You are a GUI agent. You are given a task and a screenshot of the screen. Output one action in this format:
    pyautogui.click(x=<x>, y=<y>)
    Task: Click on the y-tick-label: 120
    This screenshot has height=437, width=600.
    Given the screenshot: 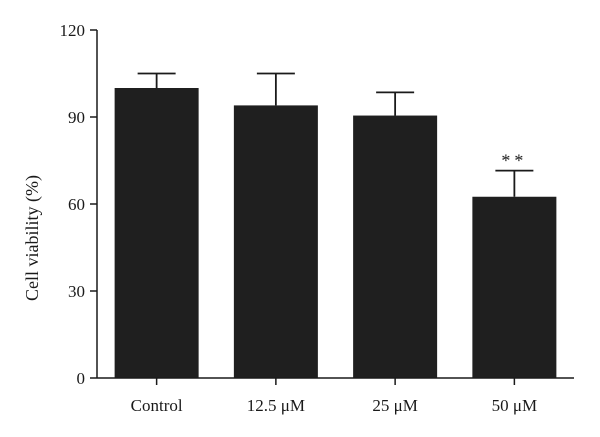 What is the action you would take?
    pyautogui.click(x=73, y=30)
    